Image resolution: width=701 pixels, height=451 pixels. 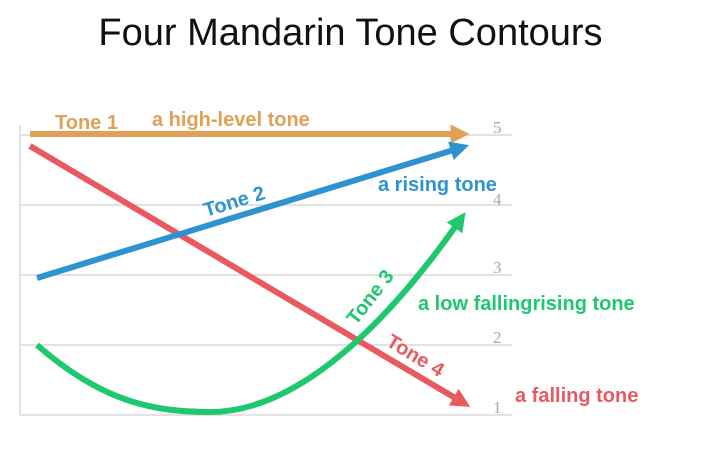 I want to click on scale-label-5: 5, so click(x=497, y=127).